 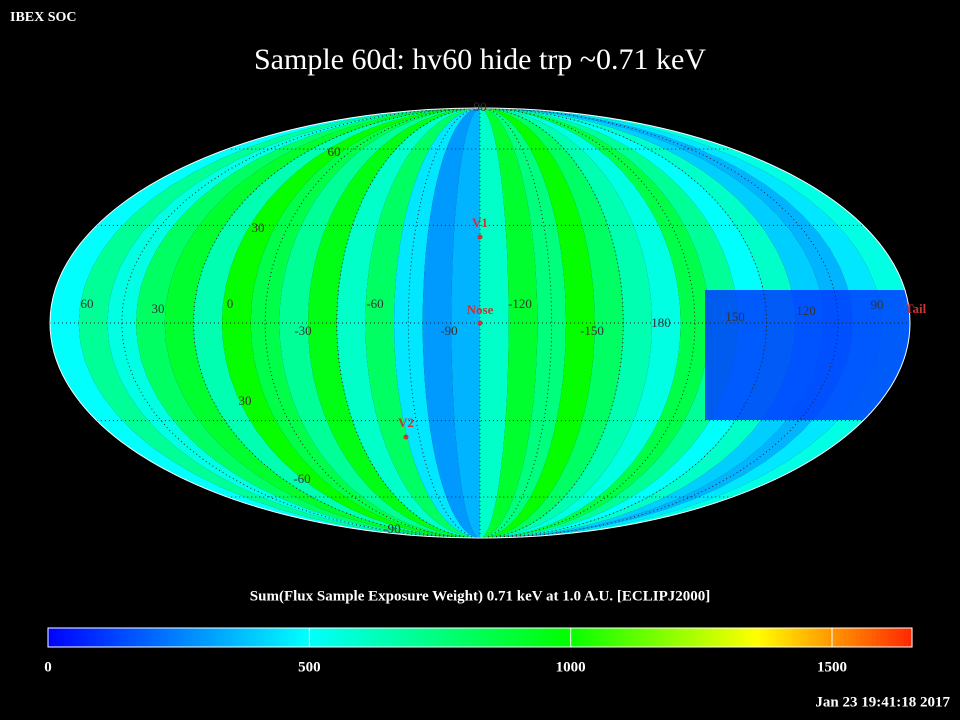 What do you see at coordinates (48, 667) in the screenshot?
I see `colorbar-tick-label: 0` at bounding box center [48, 667].